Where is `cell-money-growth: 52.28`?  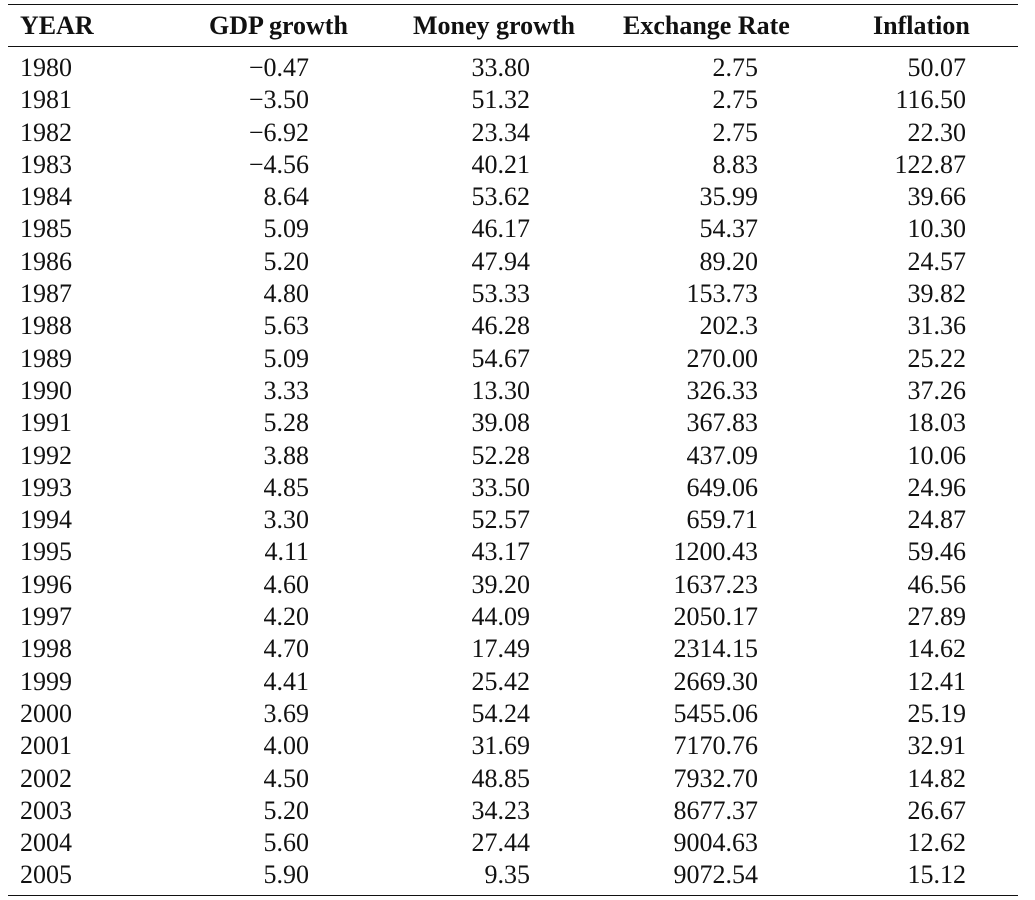 cell-money-growth: 52.28 is located at coordinates (501, 455).